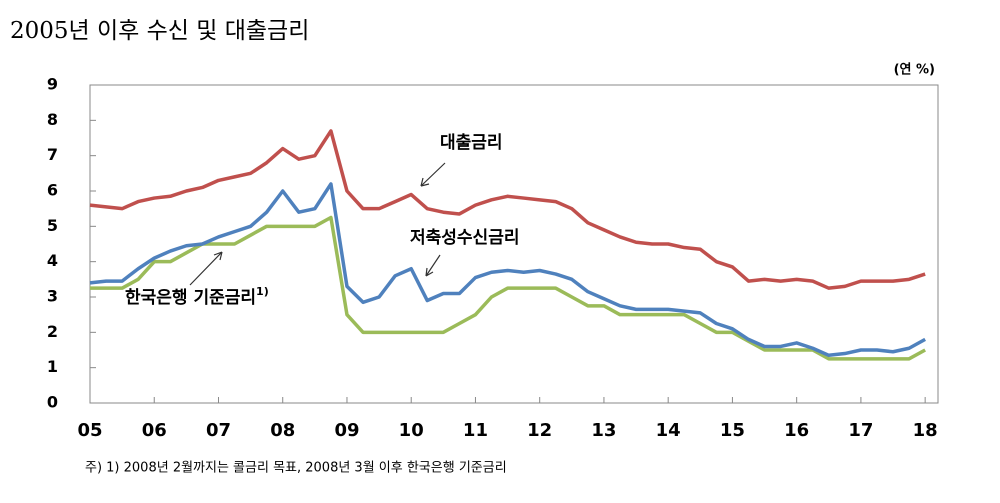 This screenshot has height=503, width=1000. I want to click on y-tick-label: 9, so click(52, 84).